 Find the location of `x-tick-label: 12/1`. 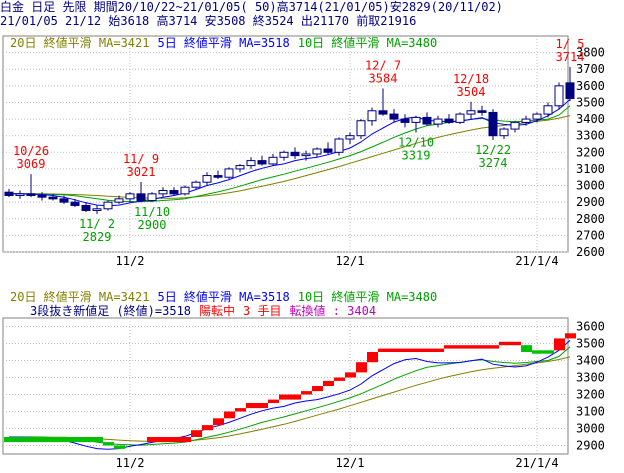

x-tick-label: 12/1 is located at coordinates (350, 463).